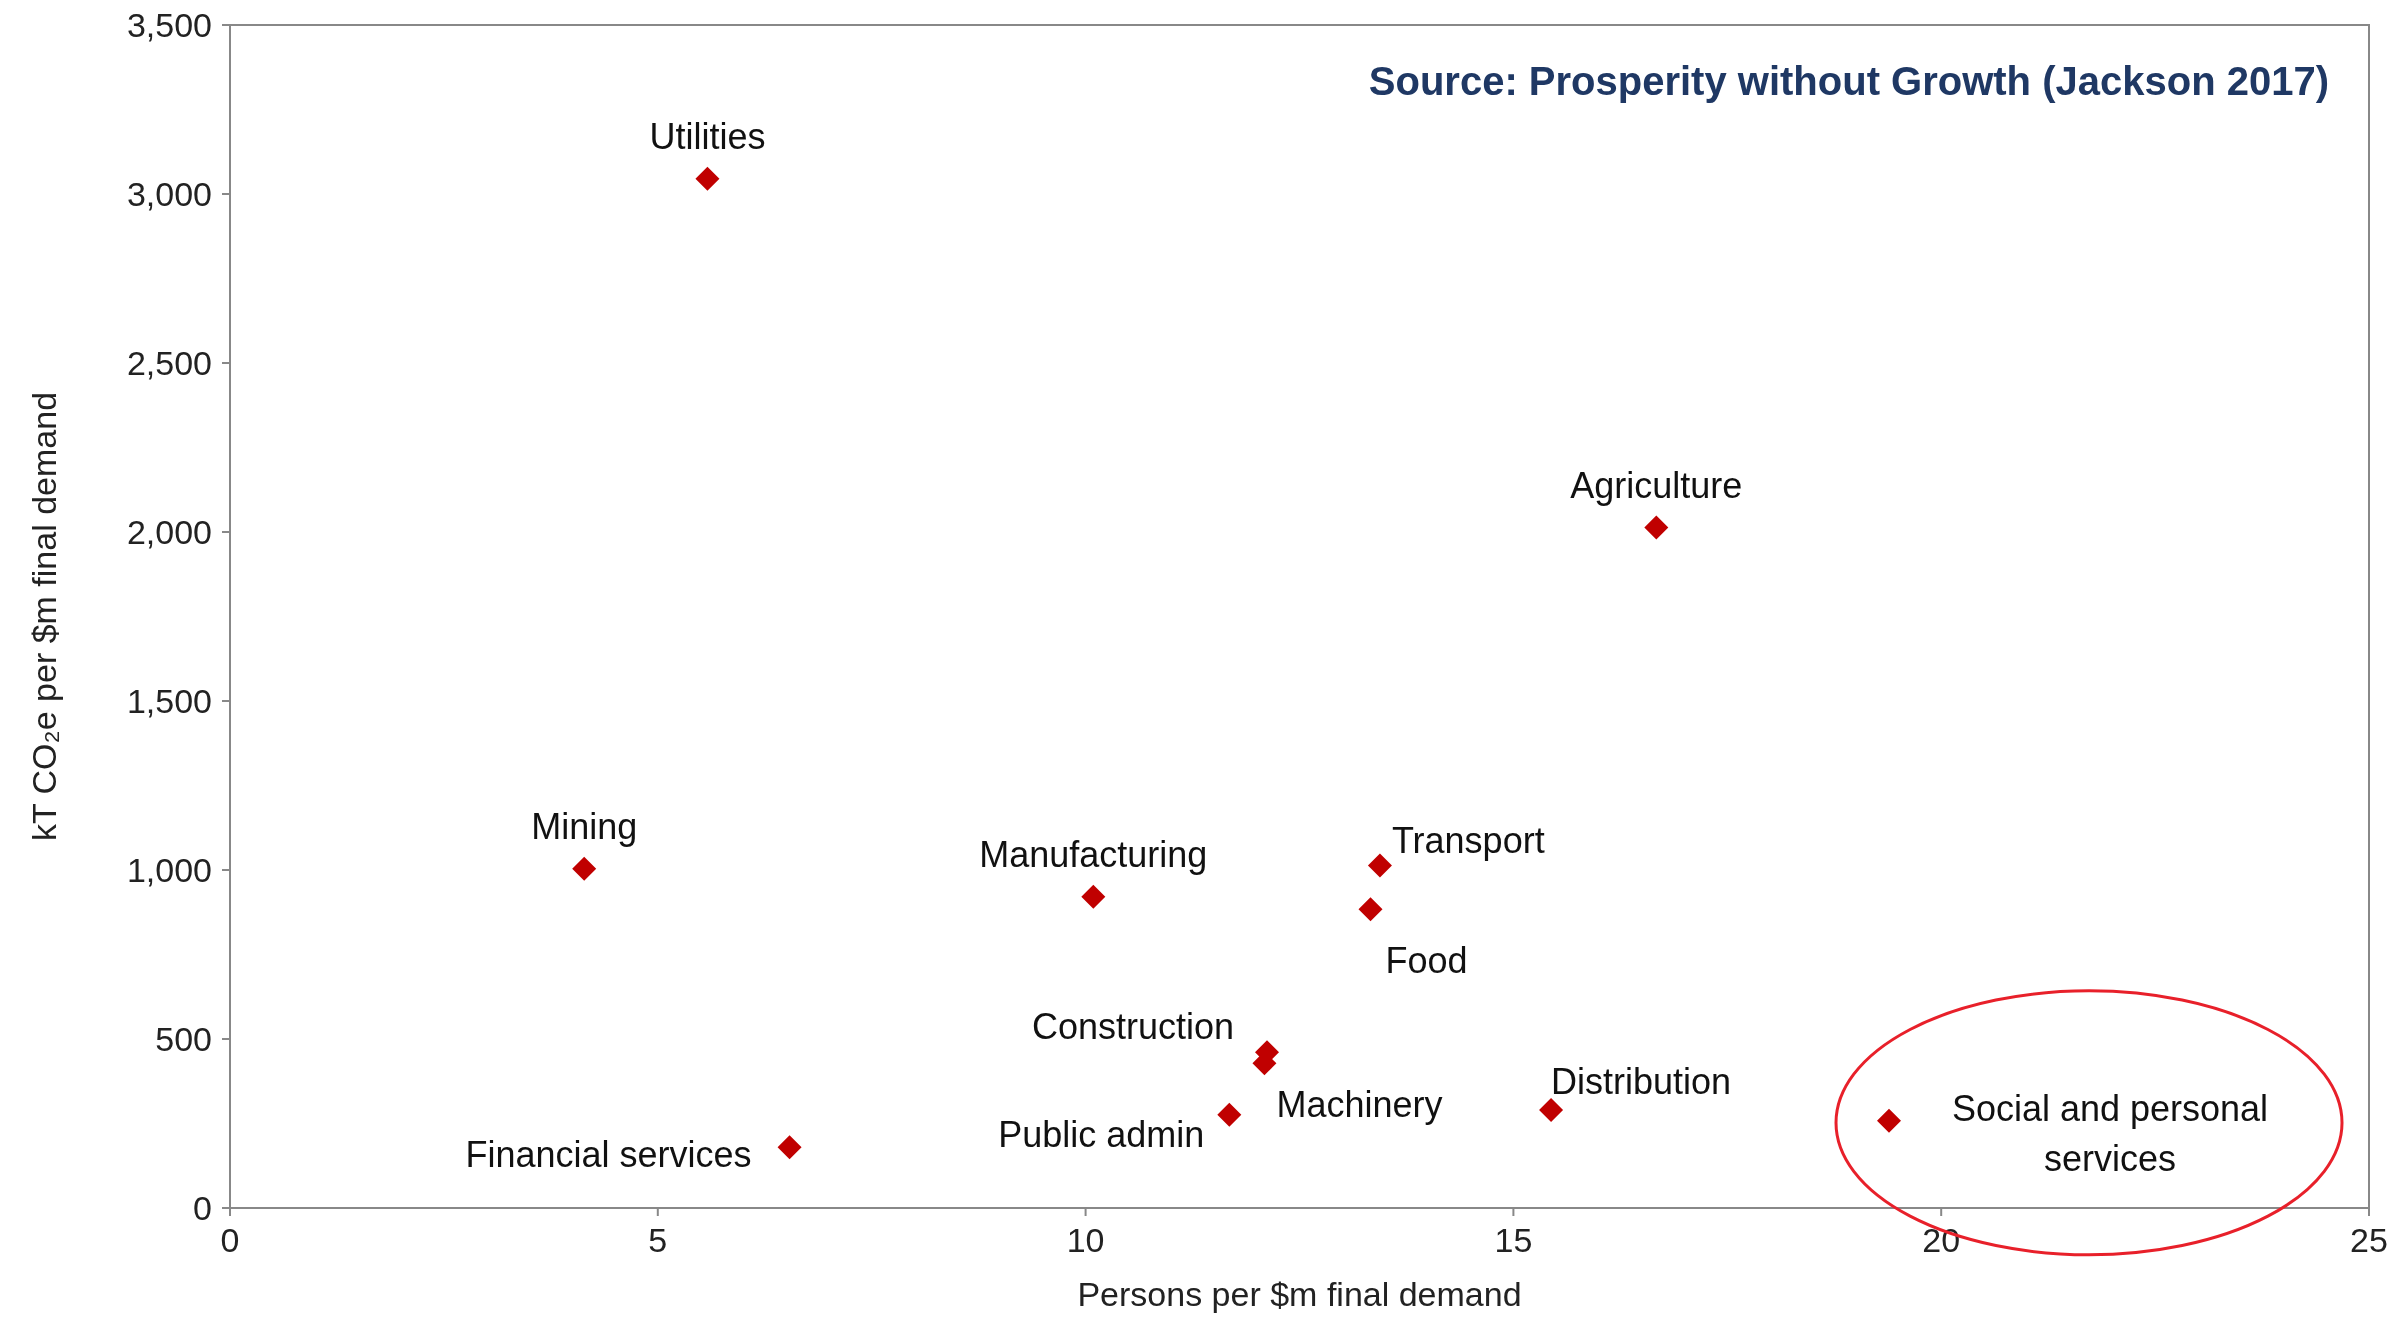 The image size is (2407, 1326). Describe the element at coordinates (169, 532) in the screenshot. I see `y-tick-label: 2,000` at that location.